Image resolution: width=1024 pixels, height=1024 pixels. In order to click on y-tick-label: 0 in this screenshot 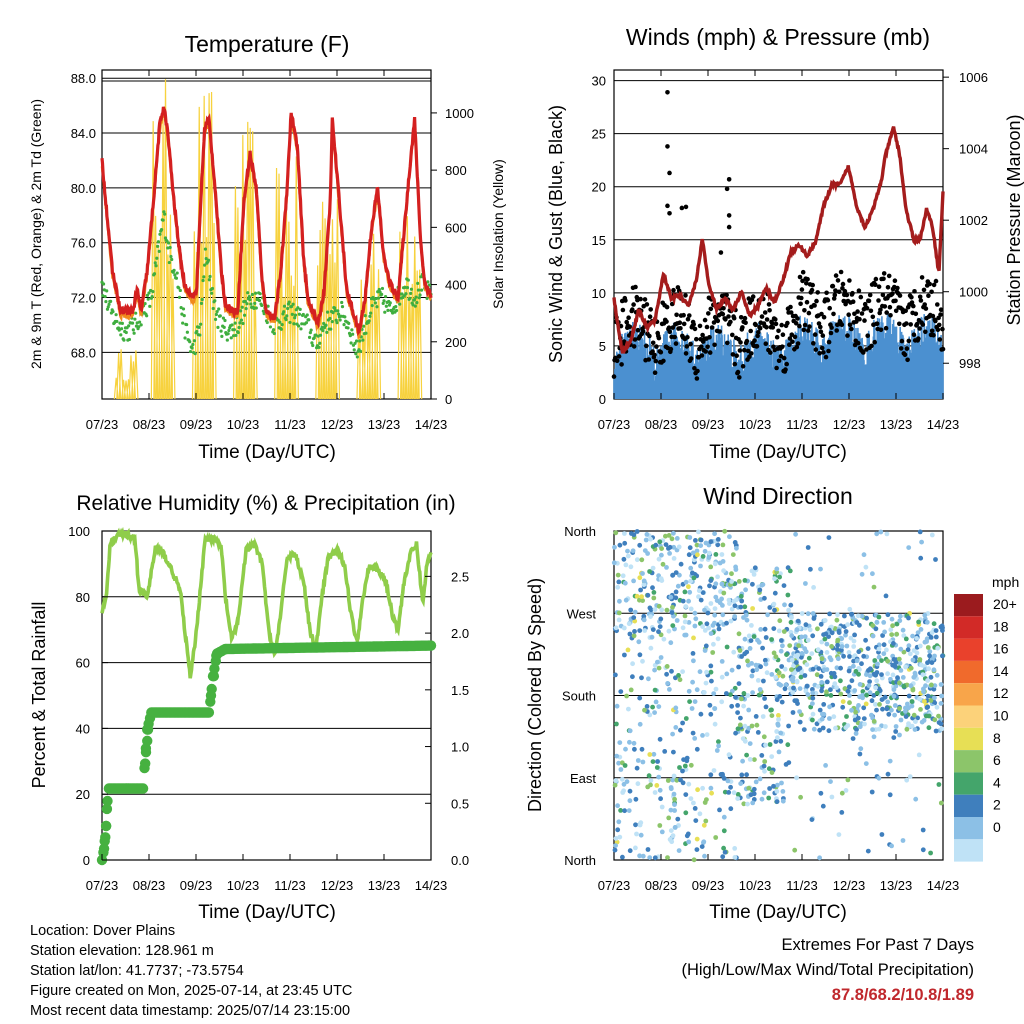, I will do `click(86, 860)`.